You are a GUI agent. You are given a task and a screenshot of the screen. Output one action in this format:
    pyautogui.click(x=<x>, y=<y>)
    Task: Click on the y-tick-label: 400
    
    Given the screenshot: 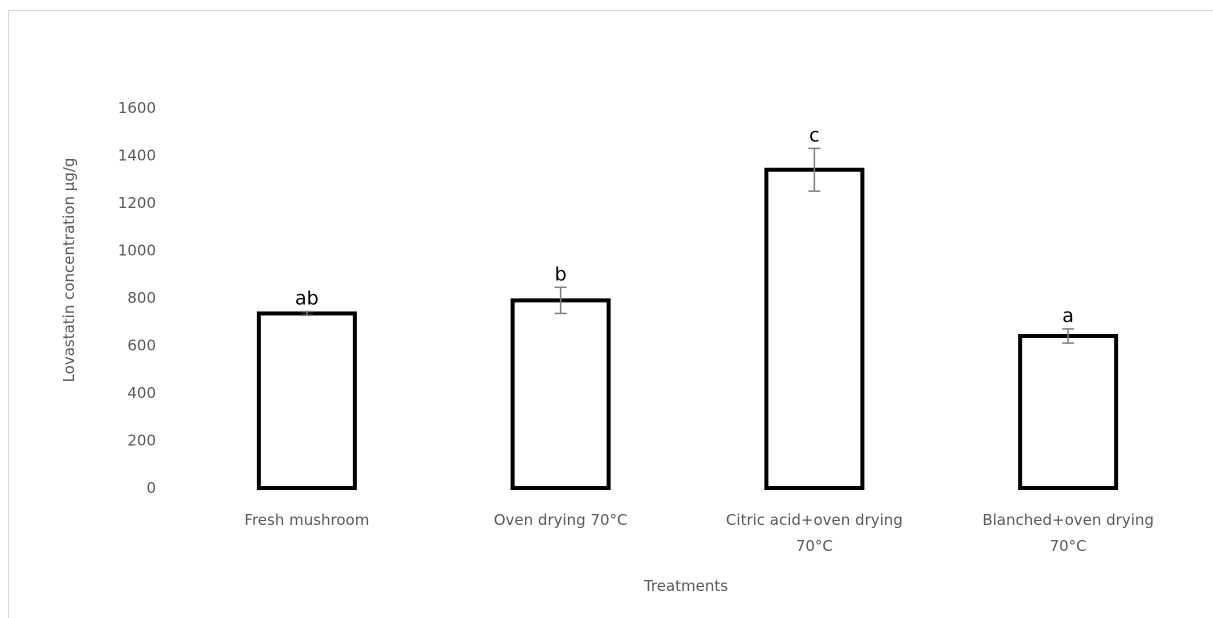 What is the action you would take?
    pyautogui.click(x=141, y=393)
    